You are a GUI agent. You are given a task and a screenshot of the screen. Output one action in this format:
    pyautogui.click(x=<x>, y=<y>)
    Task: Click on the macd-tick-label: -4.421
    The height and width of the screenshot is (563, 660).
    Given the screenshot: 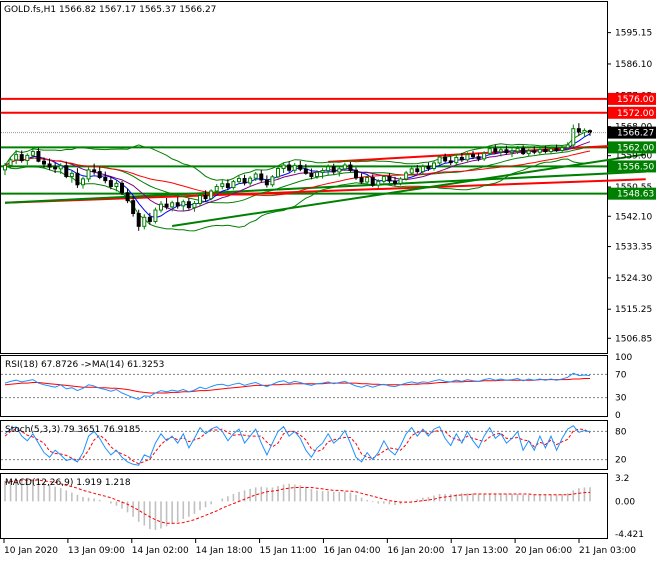 What is the action you would take?
    pyautogui.click(x=629, y=535)
    